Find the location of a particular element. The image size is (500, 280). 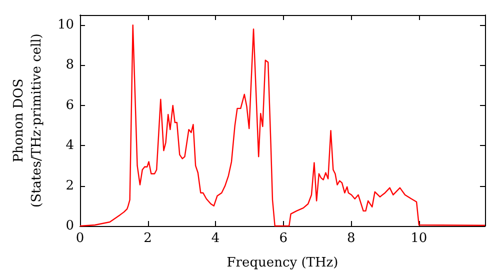

y-tick-label: 10 is located at coordinates (65, 25).